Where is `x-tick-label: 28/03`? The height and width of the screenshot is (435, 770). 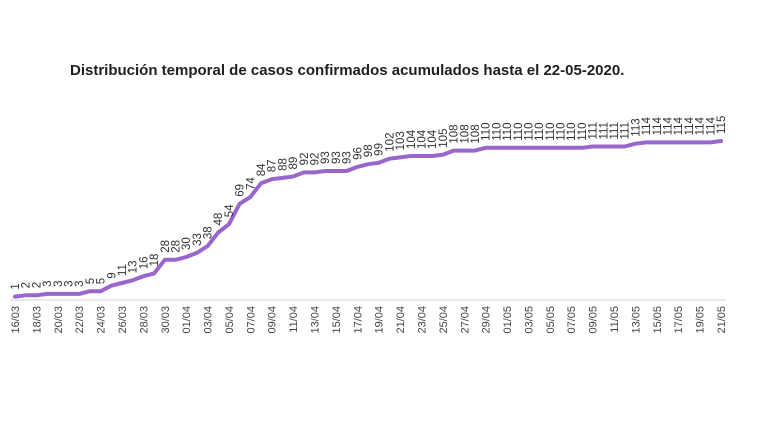
x-tick-label: 28/03 is located at coordinates (144, 320).